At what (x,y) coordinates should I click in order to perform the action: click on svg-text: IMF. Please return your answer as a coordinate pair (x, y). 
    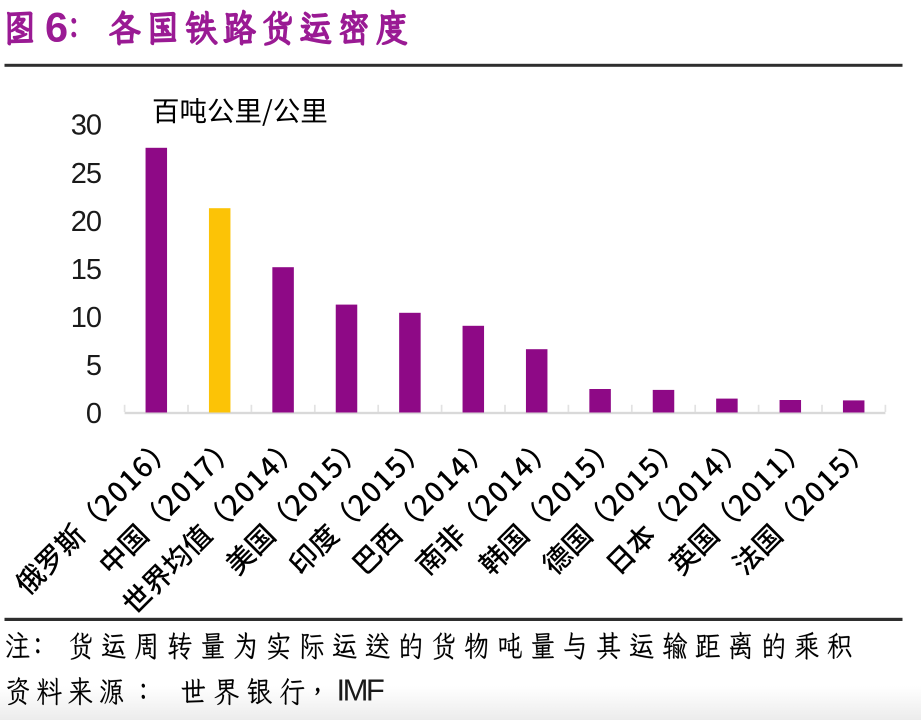
    Looking at the image, I should click on (360, 690).